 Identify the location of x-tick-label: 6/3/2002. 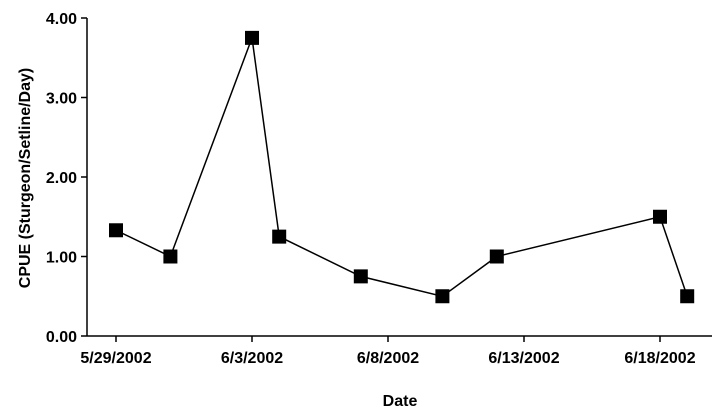
(252, 358).